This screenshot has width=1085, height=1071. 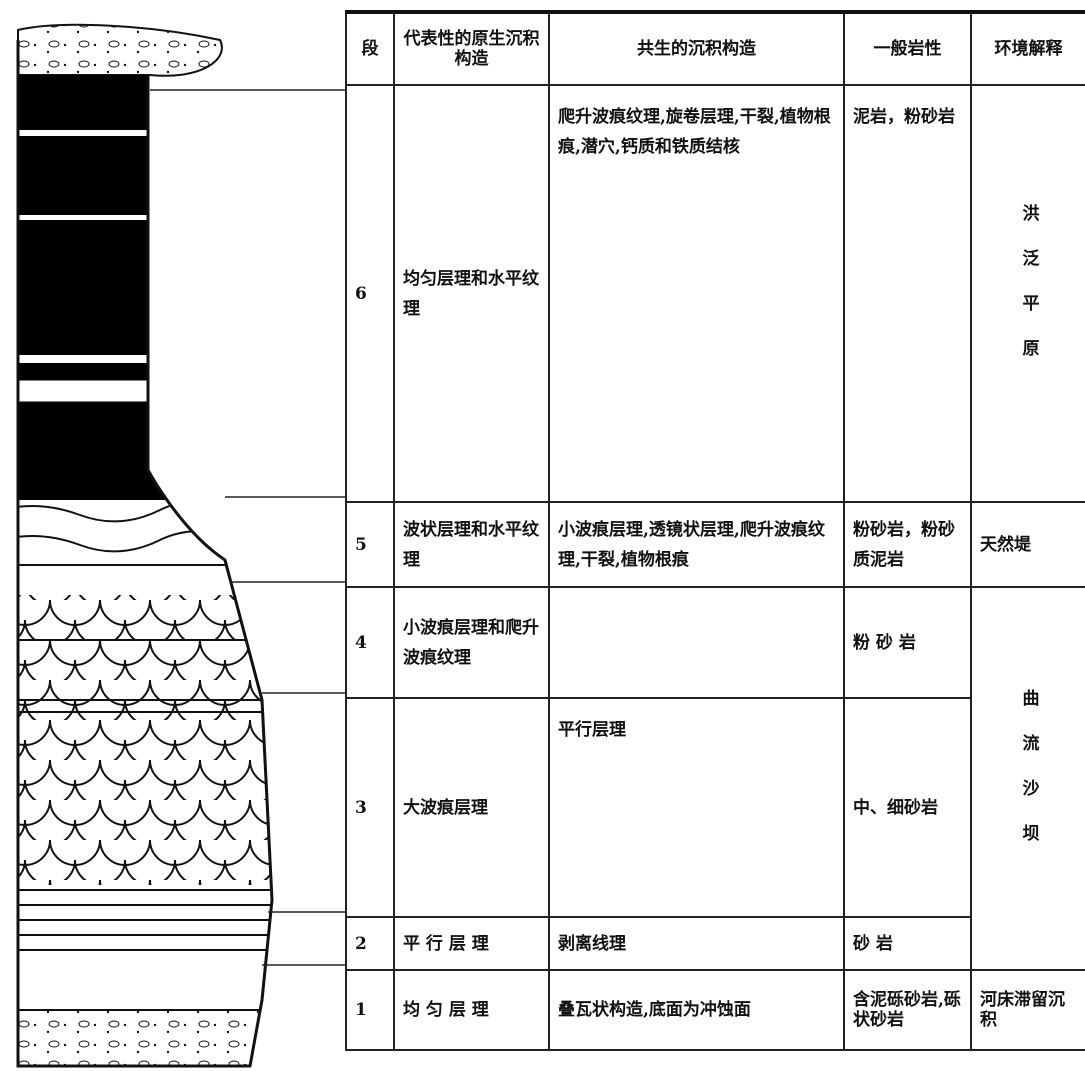 I want to click on cell: 泥岩，粉砂岩, so click(x=907, y=293).